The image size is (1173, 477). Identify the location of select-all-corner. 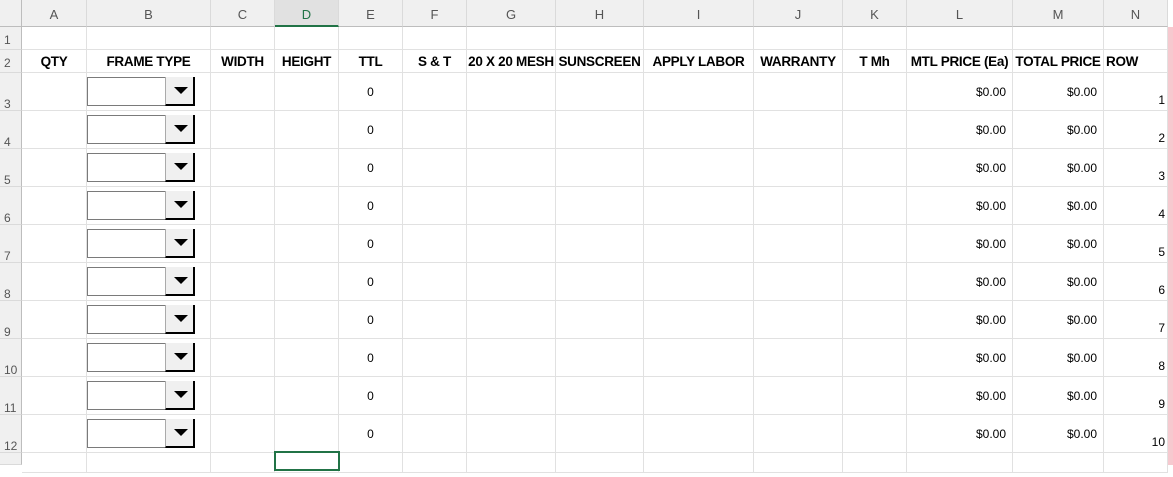
(11, 13).